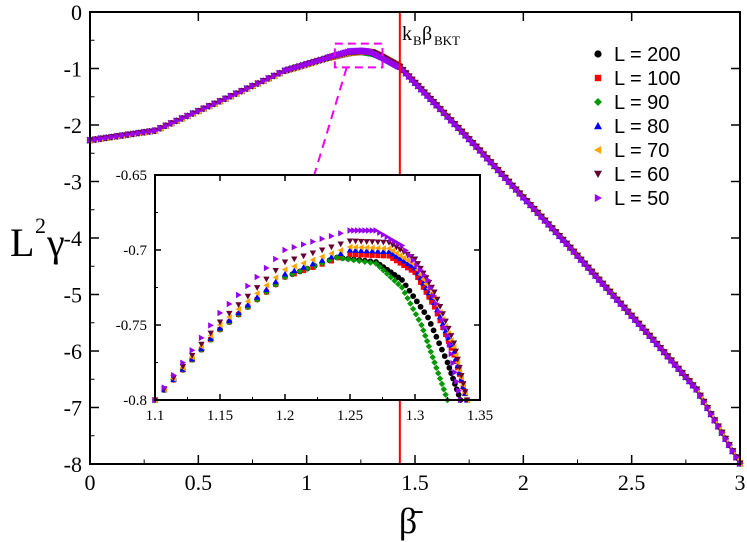  What do you see at coordinates (155, 416) in the screenshot?
I see `inset-x-tick-label: 1.1` at bounding box center [155, 416].